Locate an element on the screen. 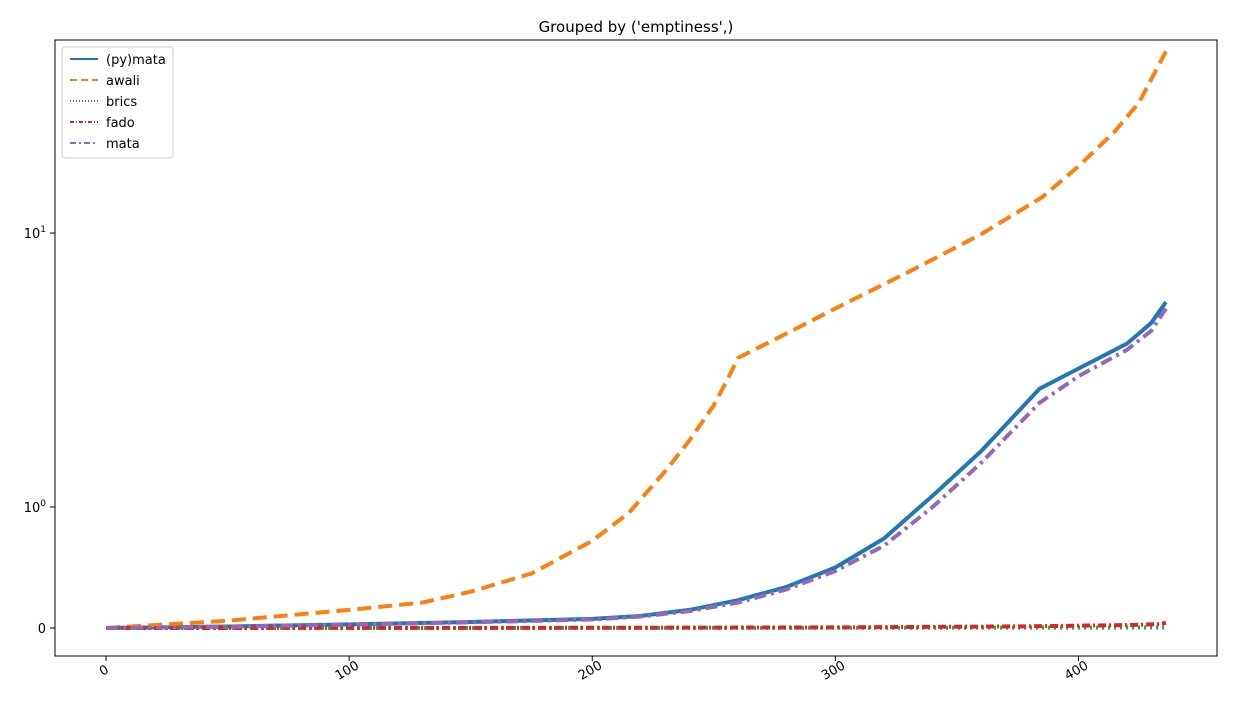 This screenshot has width=1237, height=711. legend-label: brics is located at coordinates (121, 102).